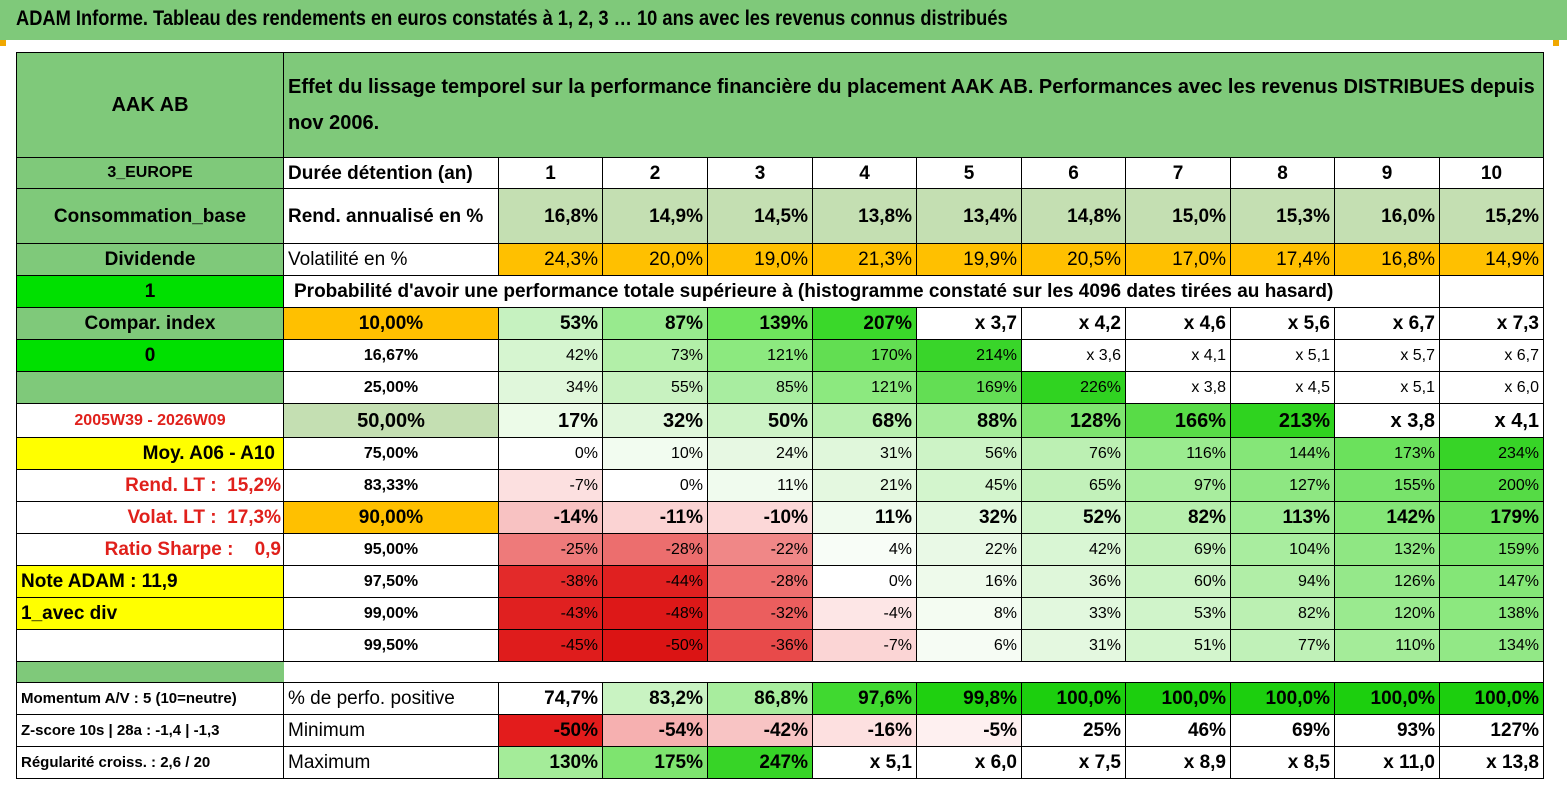  What do you see at coordinates (1491, 173) in the screenshot?
I see `year-cell: 10` at bounding box center [1491, 173].